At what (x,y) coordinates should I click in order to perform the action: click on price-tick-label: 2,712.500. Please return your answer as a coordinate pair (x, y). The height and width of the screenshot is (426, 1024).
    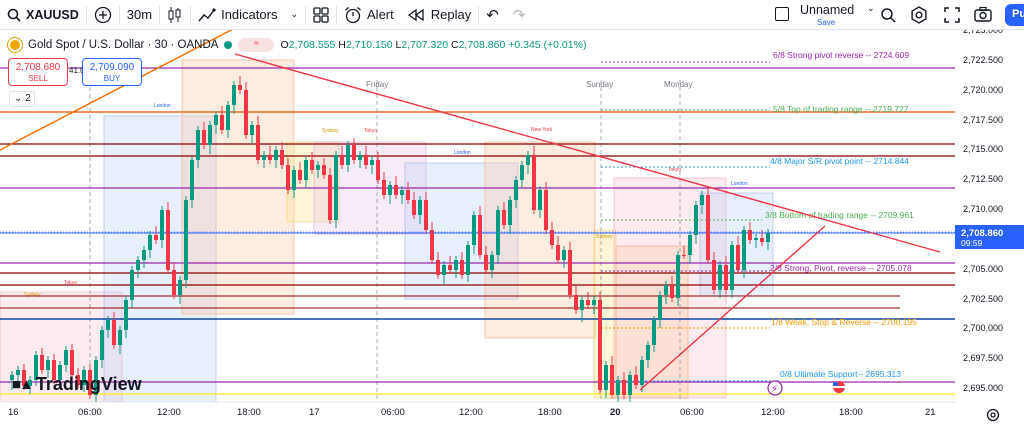
    Looking at the image, I should click on (983, 179).